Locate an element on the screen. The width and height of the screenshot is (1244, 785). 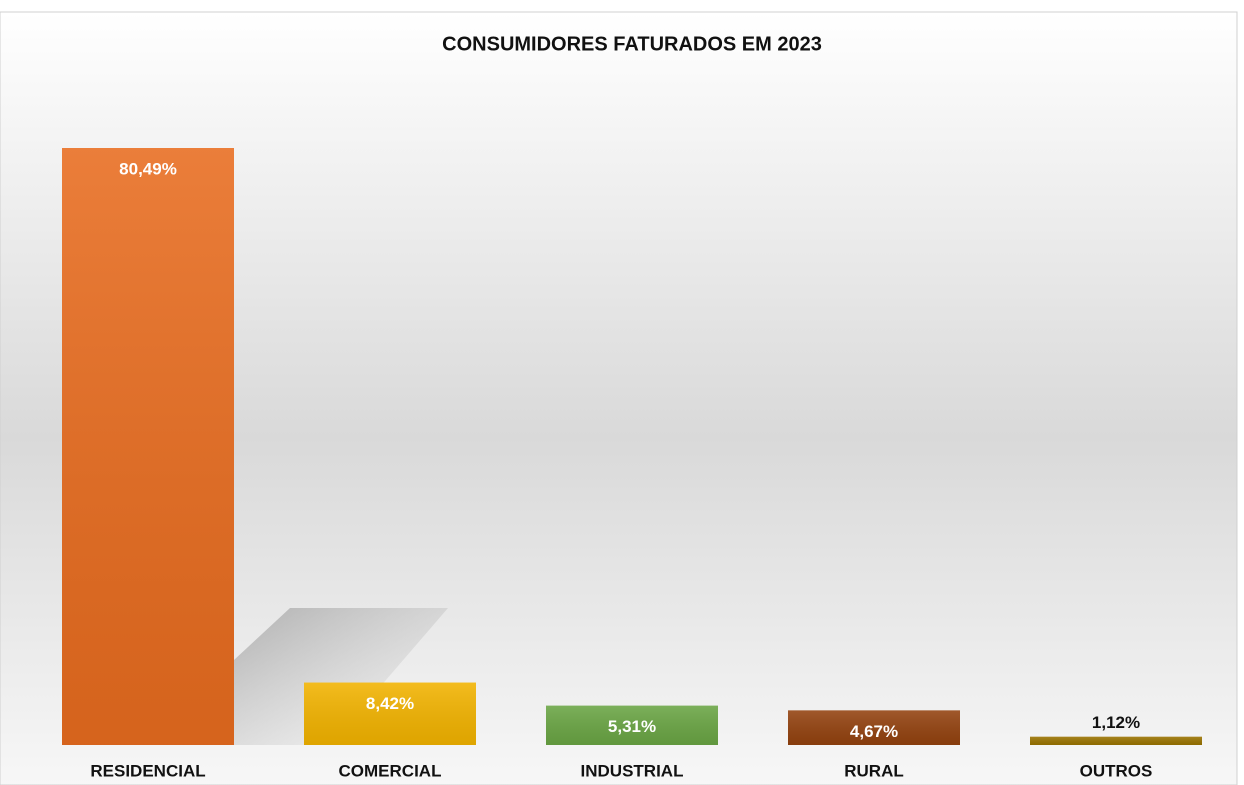
x-tick-label: OUTROS is located at coordinates (1116, 770).